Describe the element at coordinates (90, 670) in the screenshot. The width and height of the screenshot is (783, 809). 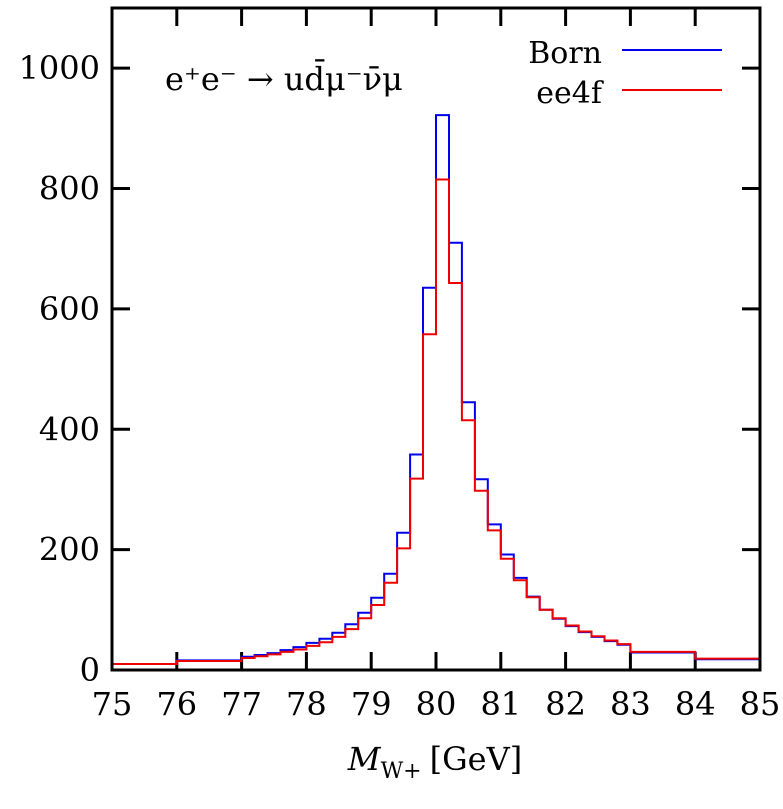
I see `y-tick-label: 0` at that location.